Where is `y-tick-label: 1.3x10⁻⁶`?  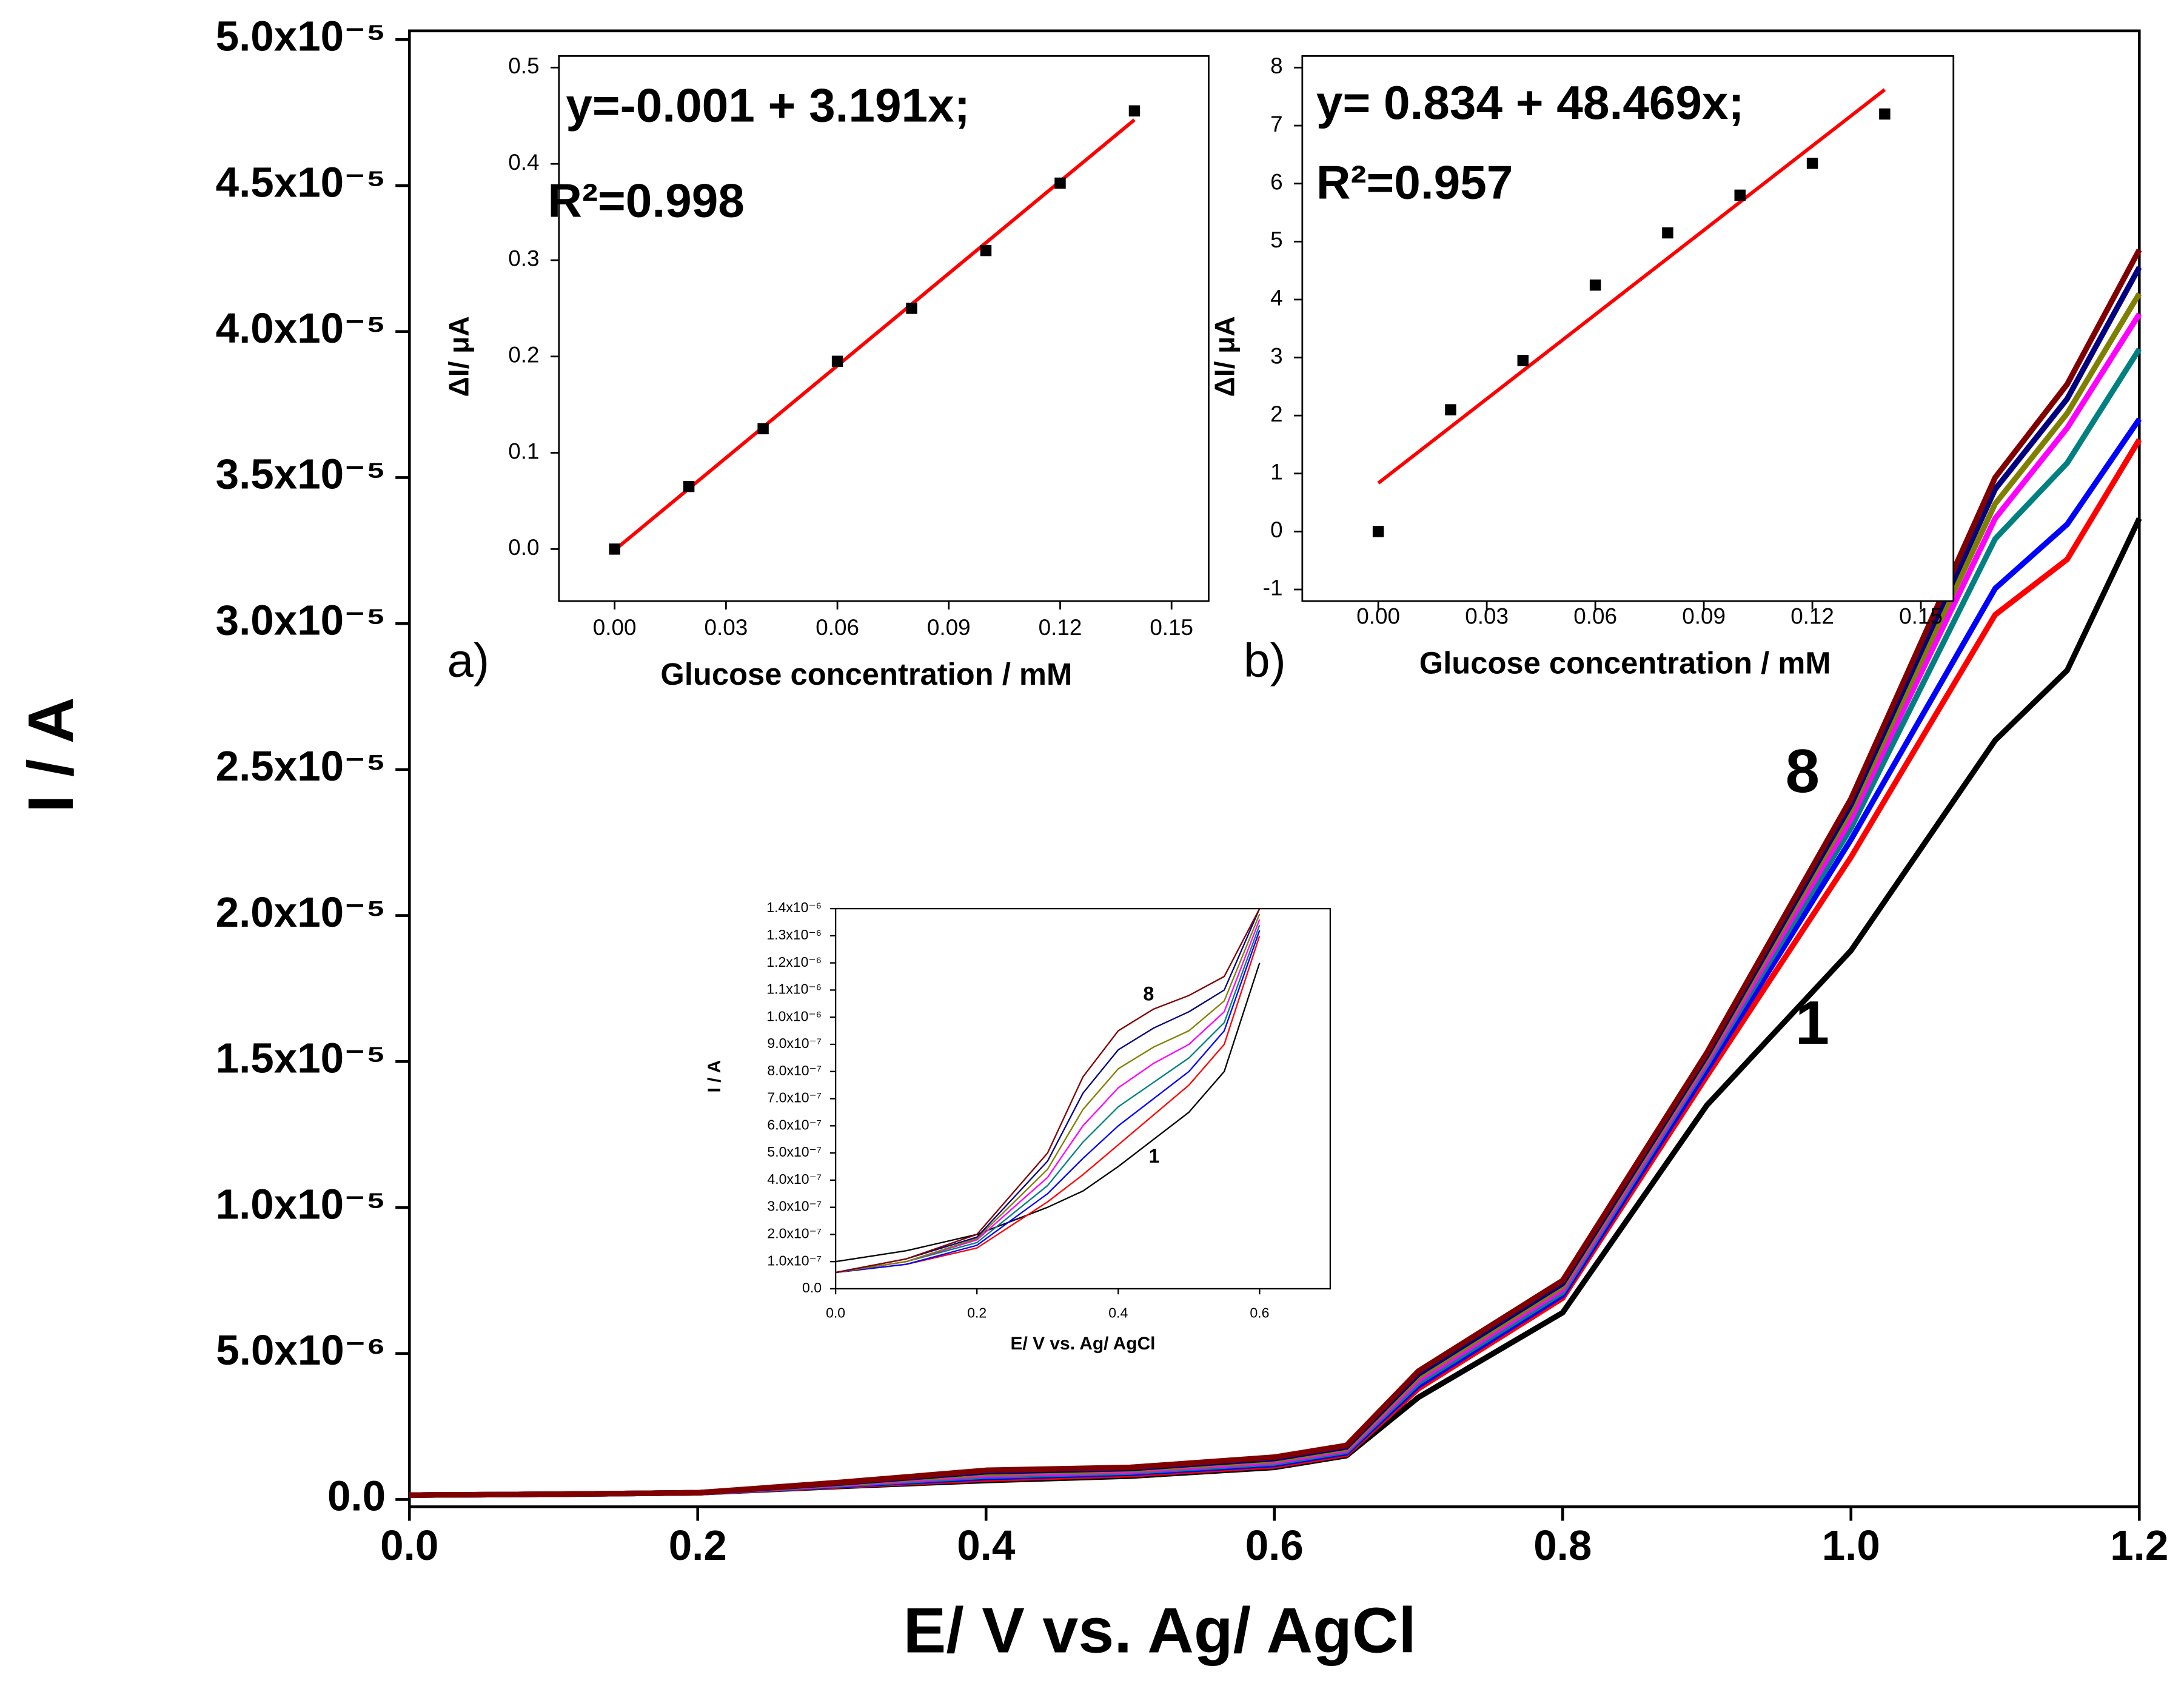
y-tick-label: 1.3x10⁻⁶ is located at coordinates (794, 935).